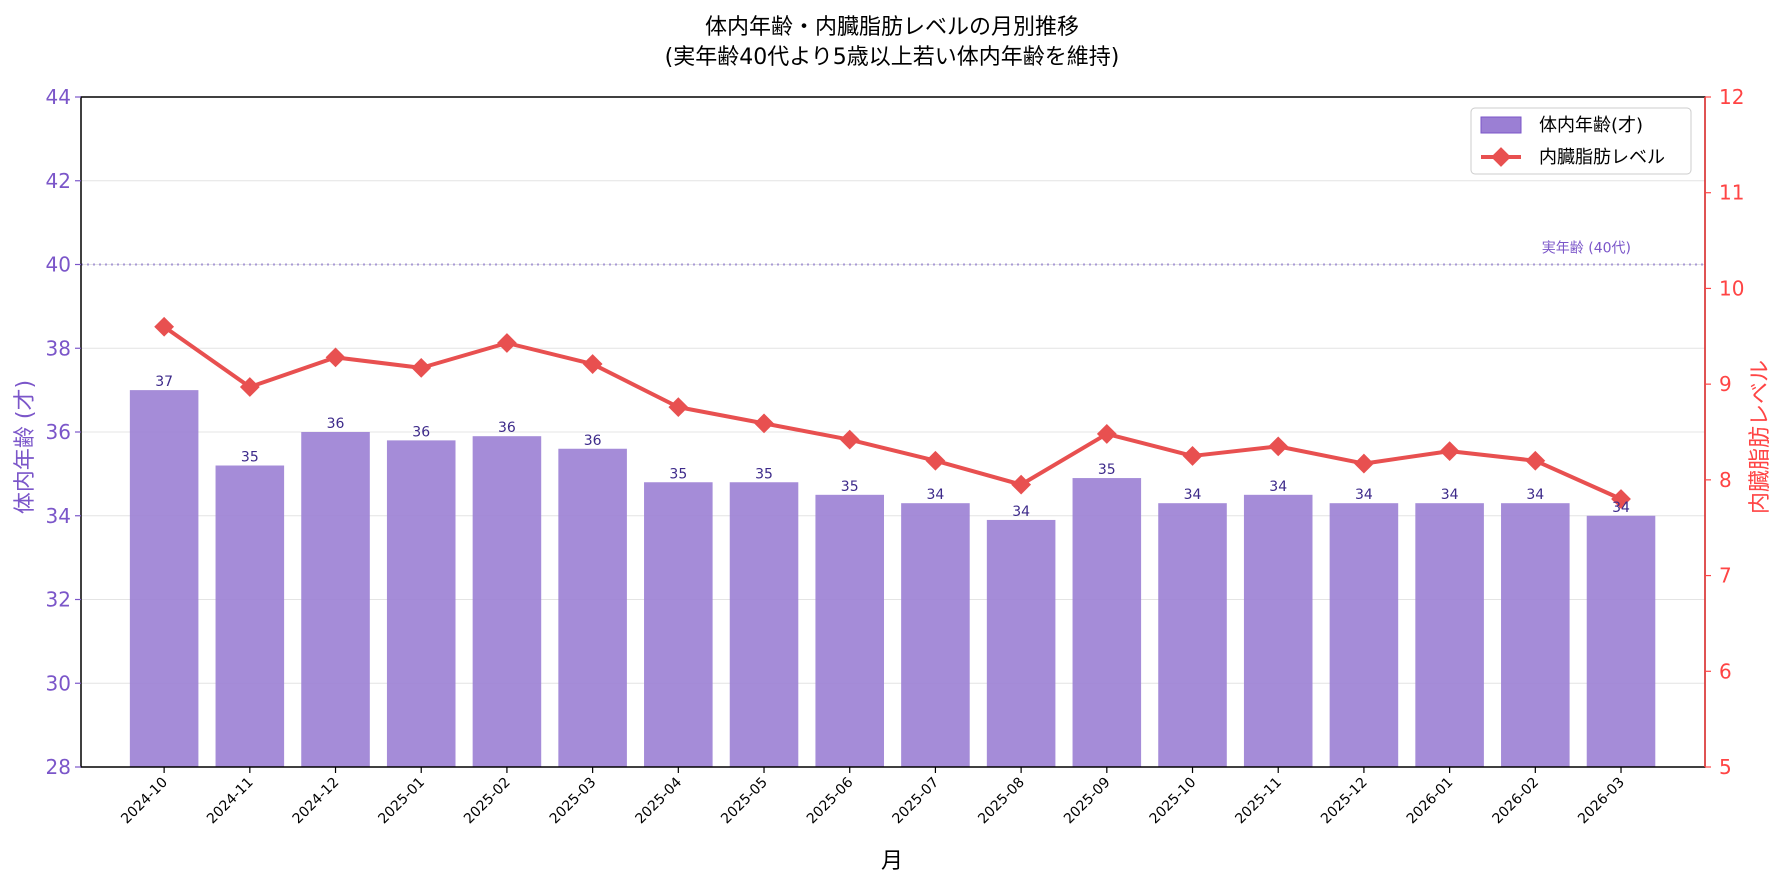  I want to click on x-tick-label: 2025-07, so click(916, 801).